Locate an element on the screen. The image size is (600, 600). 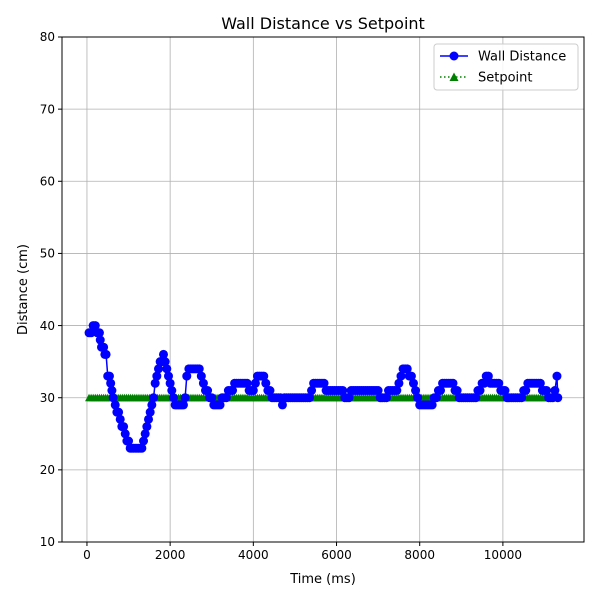
legend: Wall Distance Setpoint is located at coordinates (506, 67).